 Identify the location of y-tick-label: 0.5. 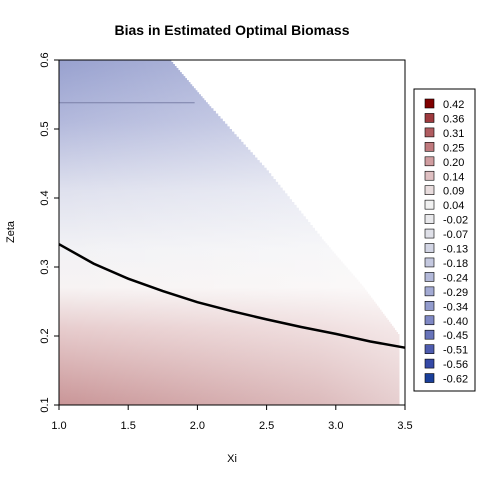
(45, 128).